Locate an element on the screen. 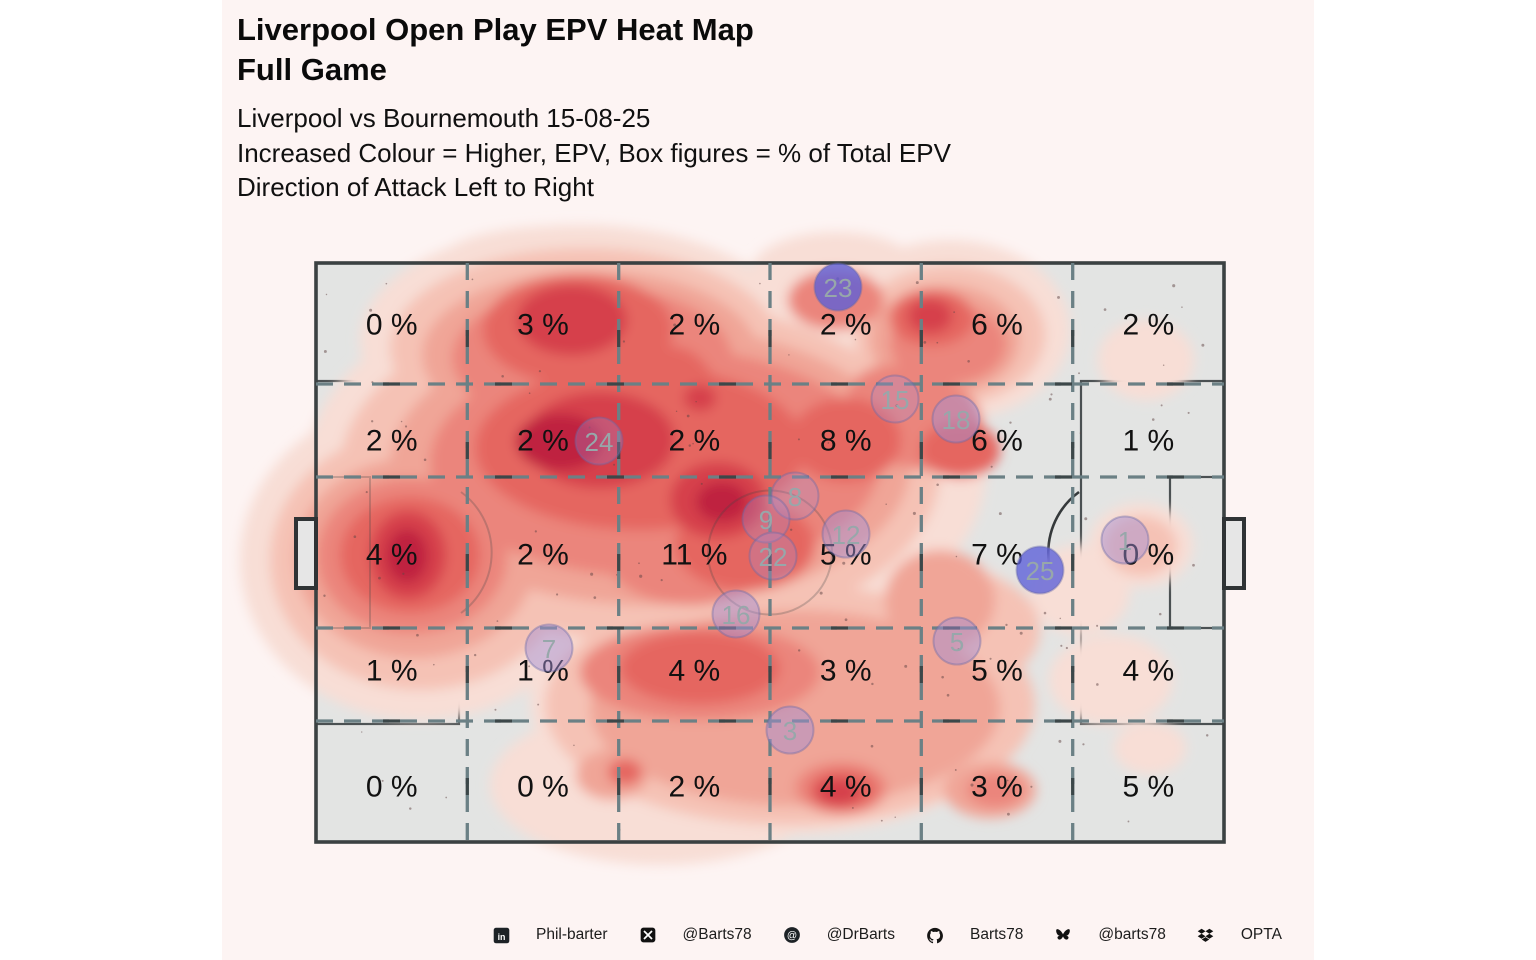  player-number: 1 is located at coordinates (1125, 541).